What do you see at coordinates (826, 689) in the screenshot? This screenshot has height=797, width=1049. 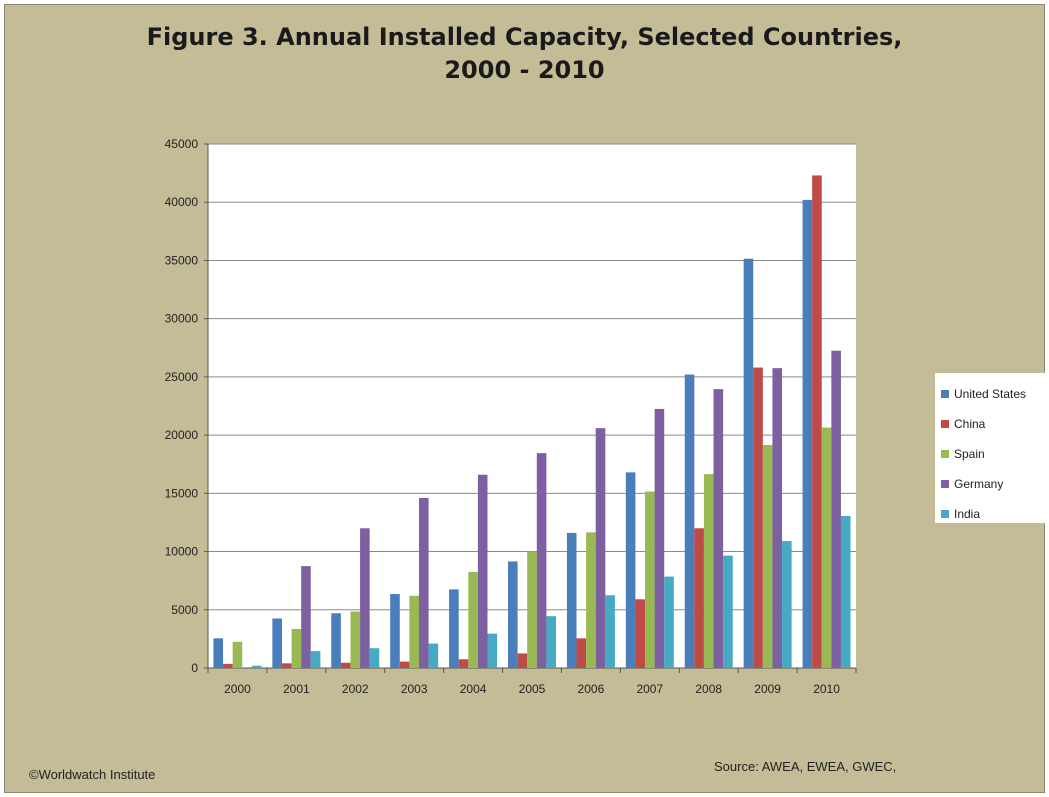 I see `x-tick-label: 2010` at bounding box center [826, 689].